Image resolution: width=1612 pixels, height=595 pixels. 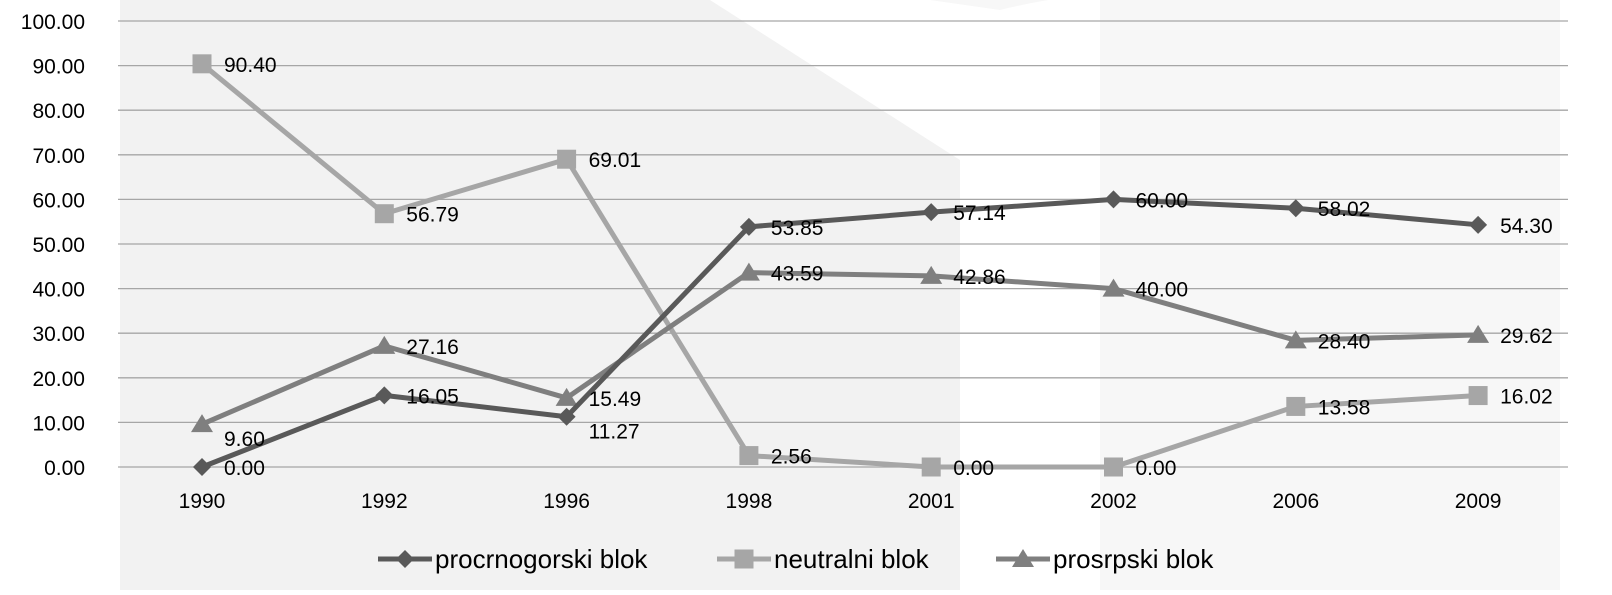 I want to click on y-tick-label: 40.00, so click(x=58, y=290).